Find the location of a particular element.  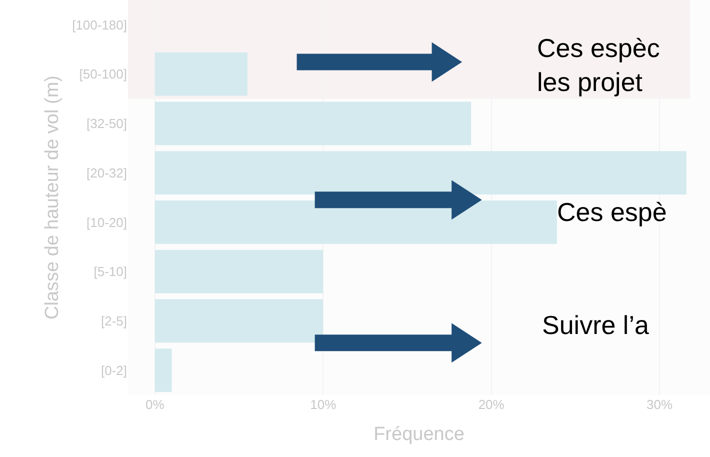

annotation: Suivre l’a is located at coordinates (596, 325).